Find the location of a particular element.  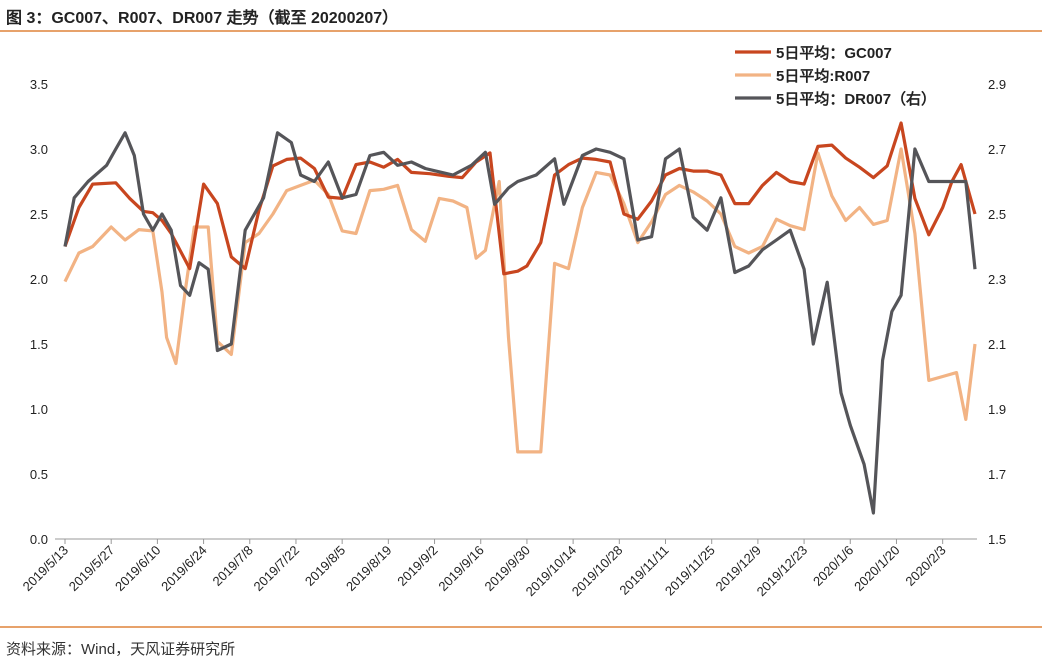

legend-label: 5日平均：DR007（右） is located at coordinates (856, 99).